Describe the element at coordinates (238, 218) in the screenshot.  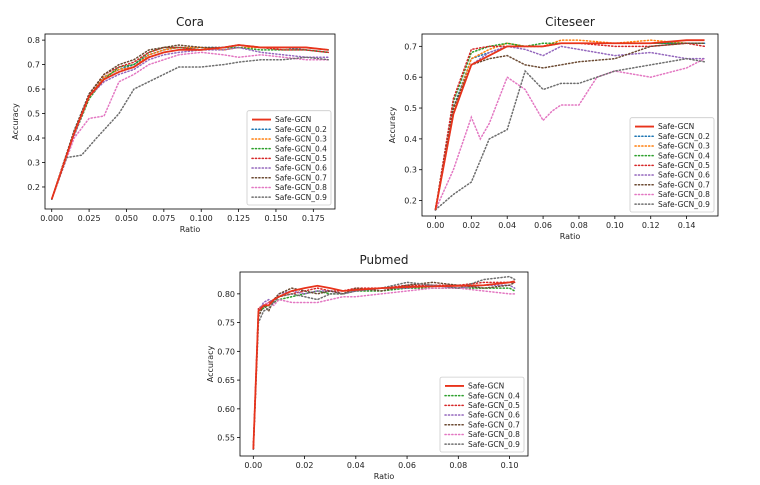
I see `x-tick-label: 0.125` at that location.